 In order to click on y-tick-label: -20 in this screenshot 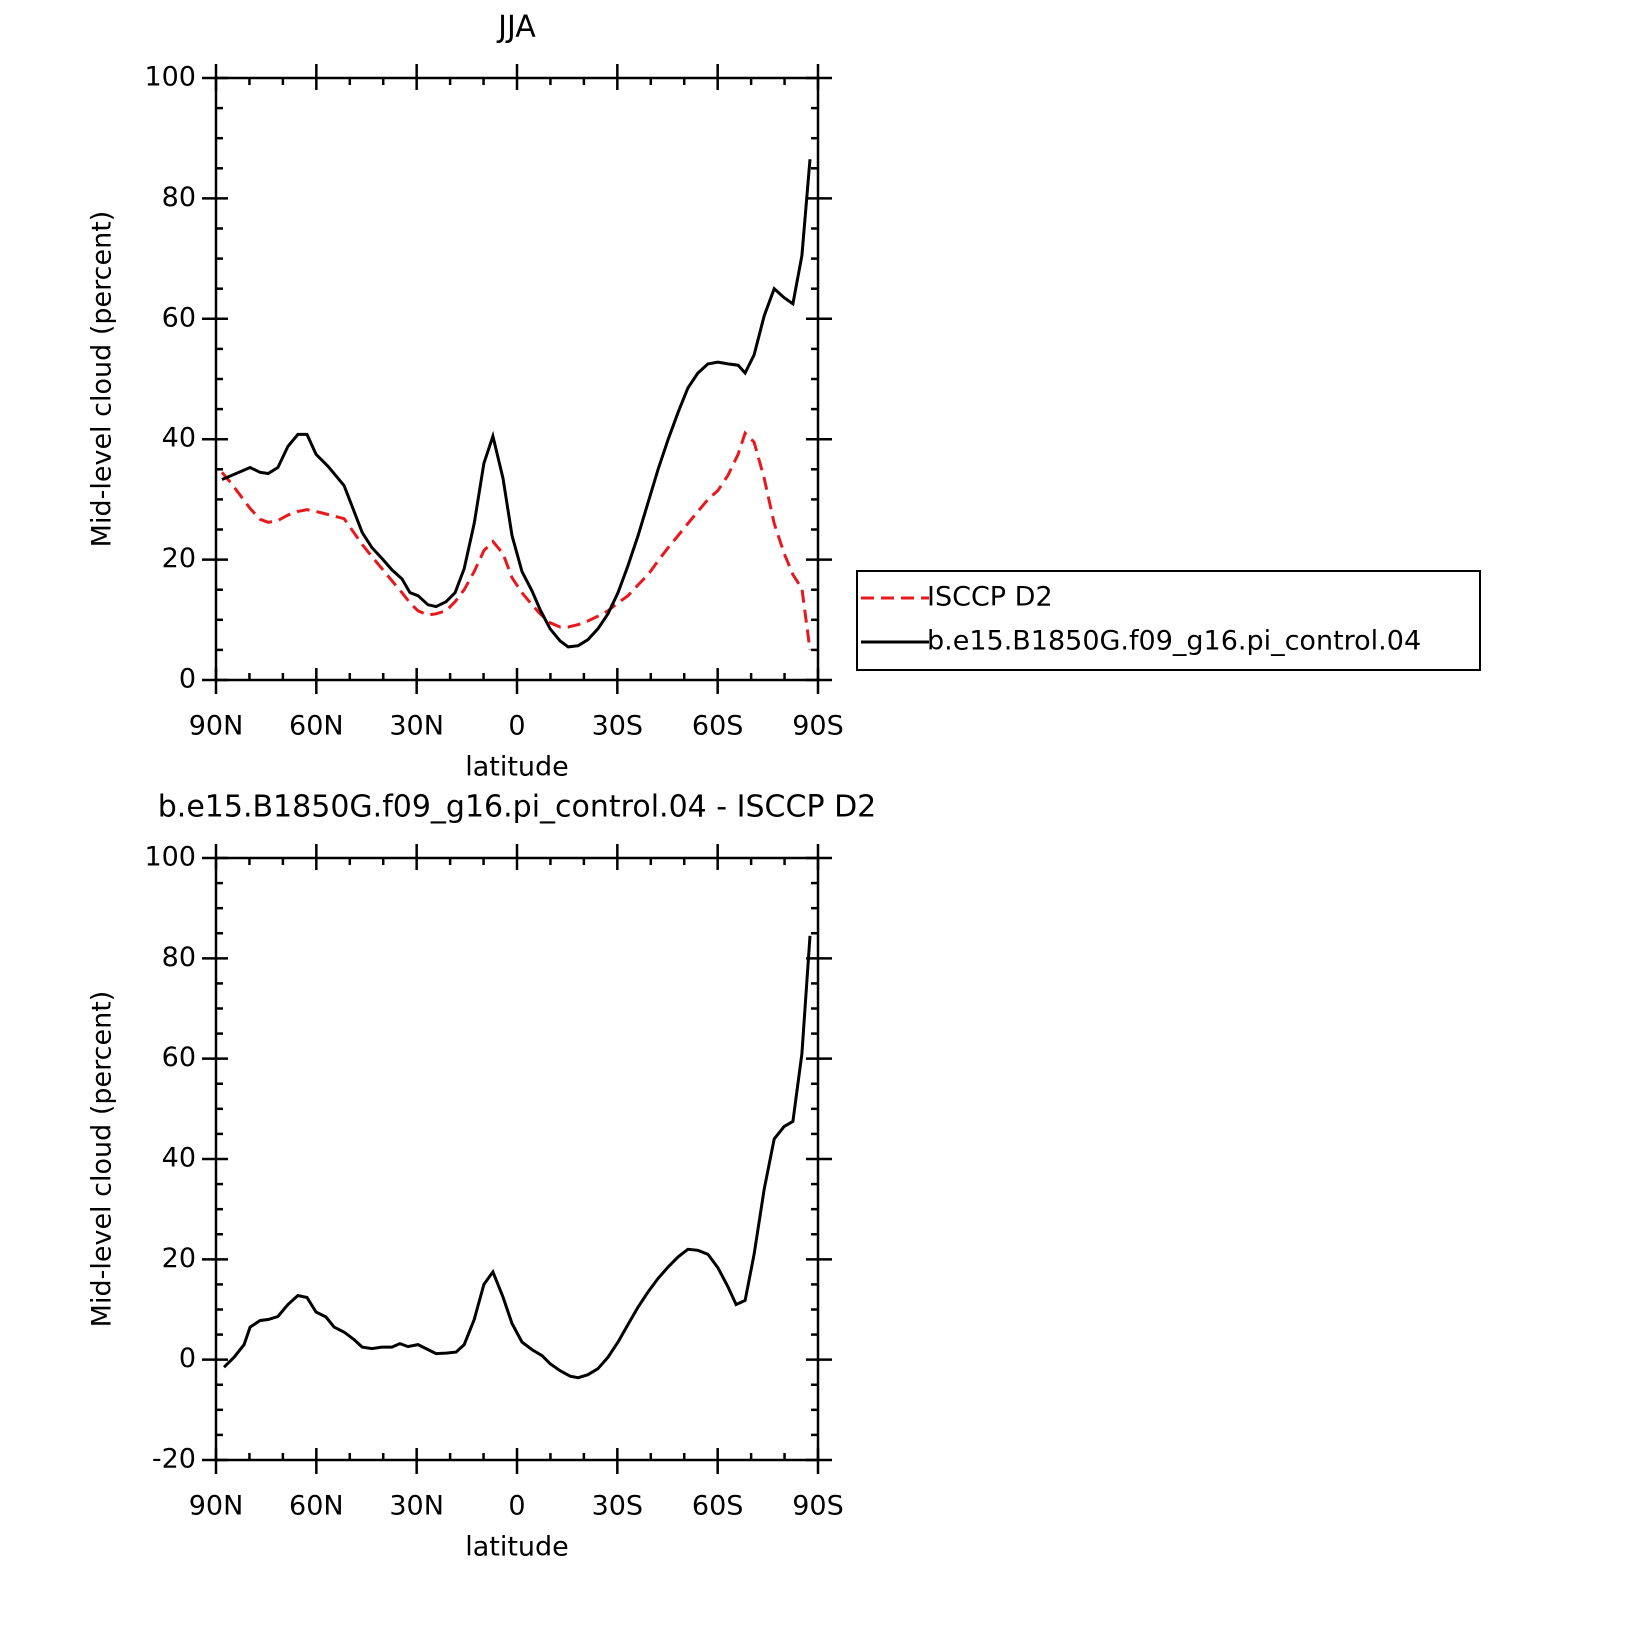, I will do `click(174, 1459)`.